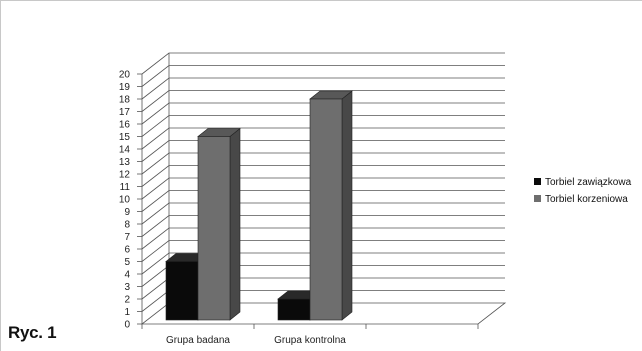  I want to click on y-tick-label: 20, so click(125, 75).